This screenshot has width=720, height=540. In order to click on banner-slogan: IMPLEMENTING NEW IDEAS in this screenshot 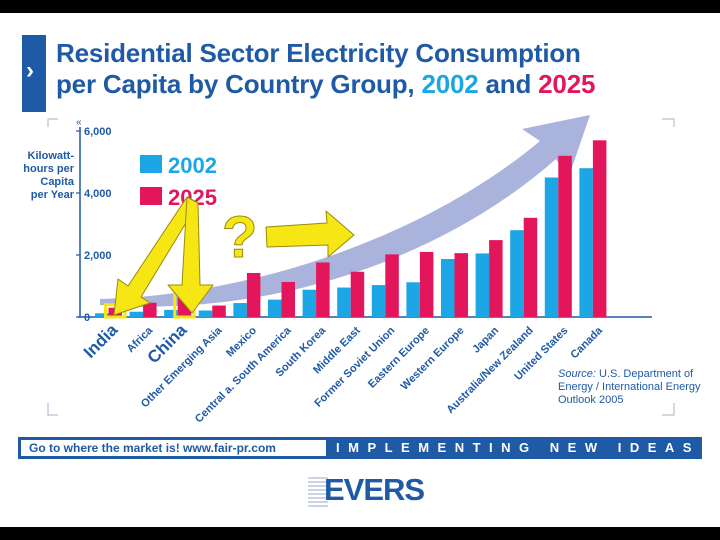, I will do `click(516, 447)`.